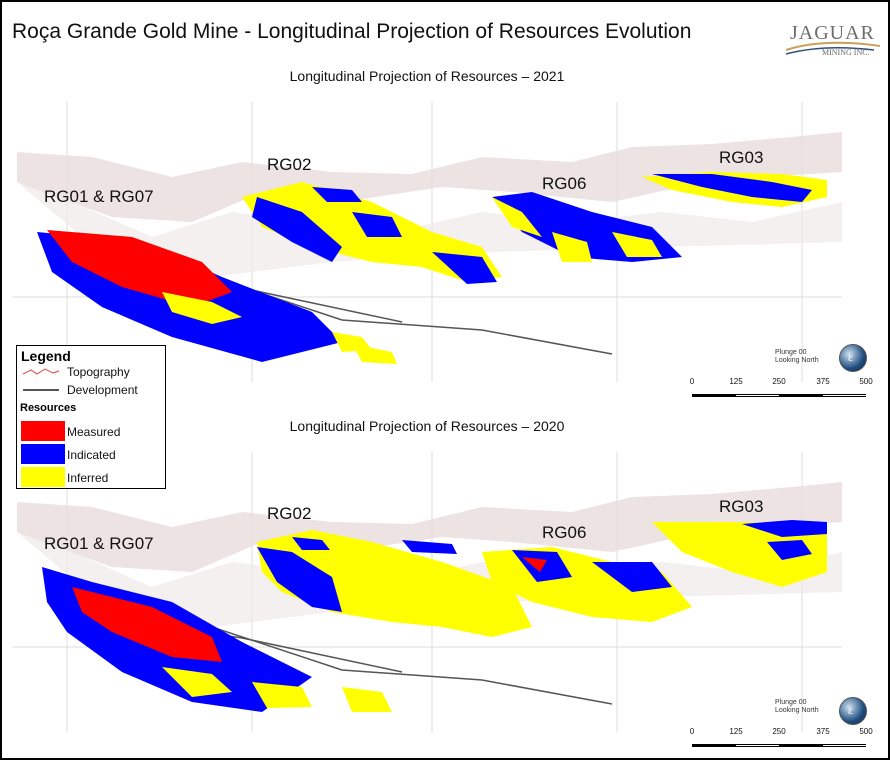 This screenshot has width=890, height=760. I want to click on logo-word: JAGUAR, so click(832, 33).